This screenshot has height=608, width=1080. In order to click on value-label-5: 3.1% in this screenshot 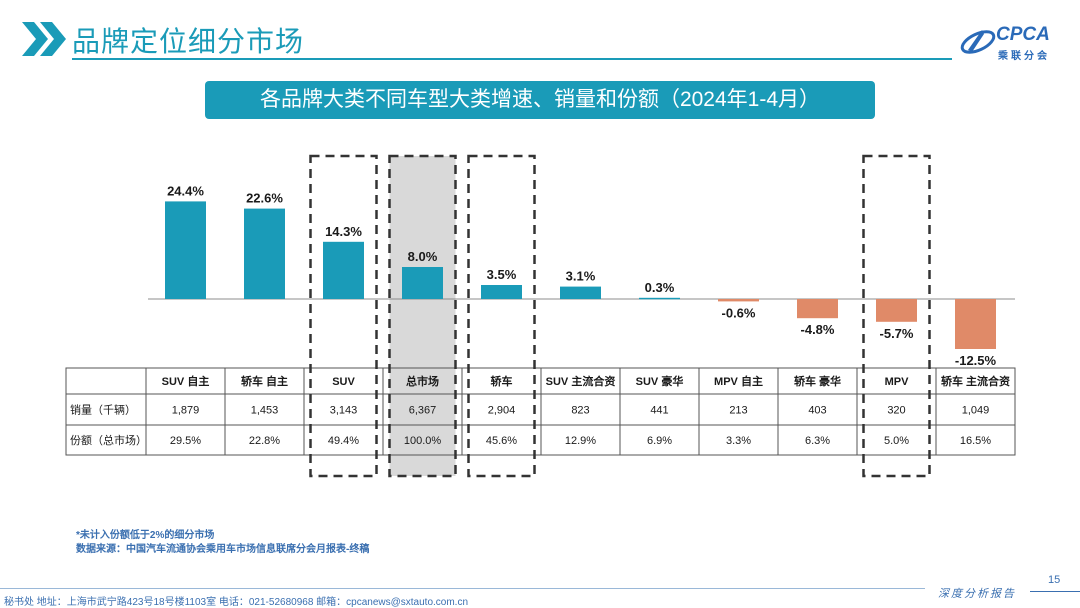, I will do `click(581, 276)`.